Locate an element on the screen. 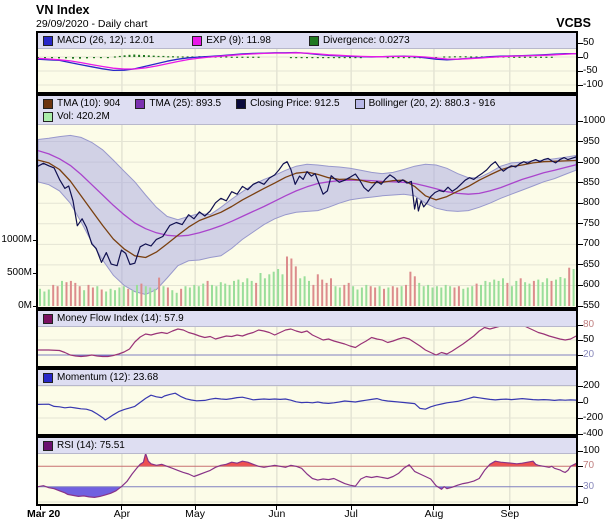  main-legend-item: Vol: 420.2M is located at coordinates (76, 116).